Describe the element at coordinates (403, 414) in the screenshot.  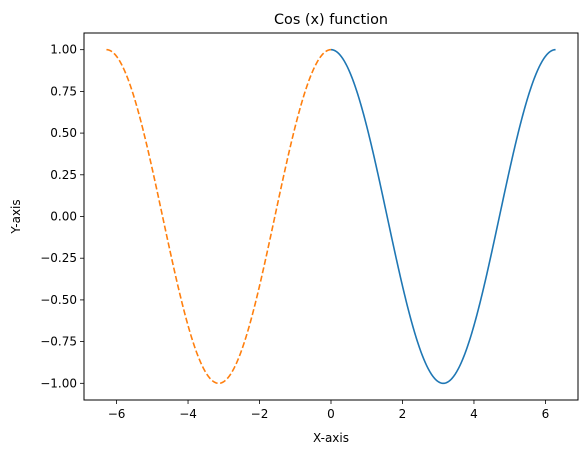
I see `x-tick-label: 2` at that location.